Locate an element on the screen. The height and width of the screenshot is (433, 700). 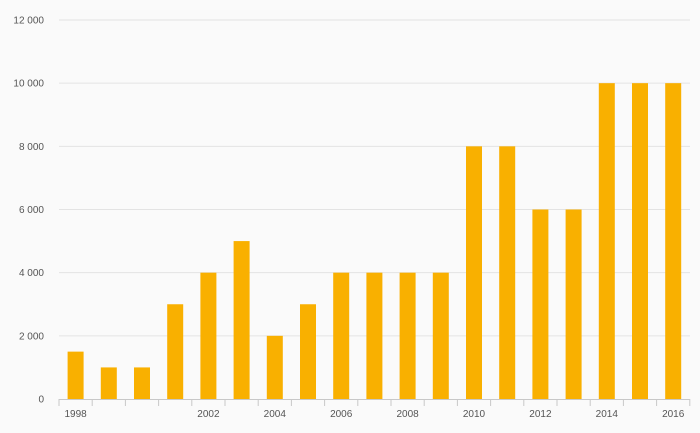
bar-2009 is located at coordinates (440, 335).